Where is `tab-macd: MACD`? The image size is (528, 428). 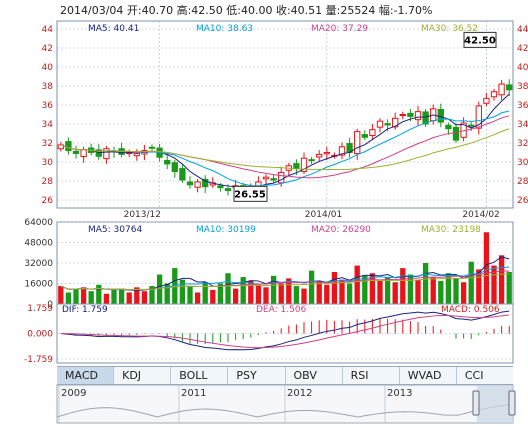 tab-macd: MACD is located at coordinates (86, 375).